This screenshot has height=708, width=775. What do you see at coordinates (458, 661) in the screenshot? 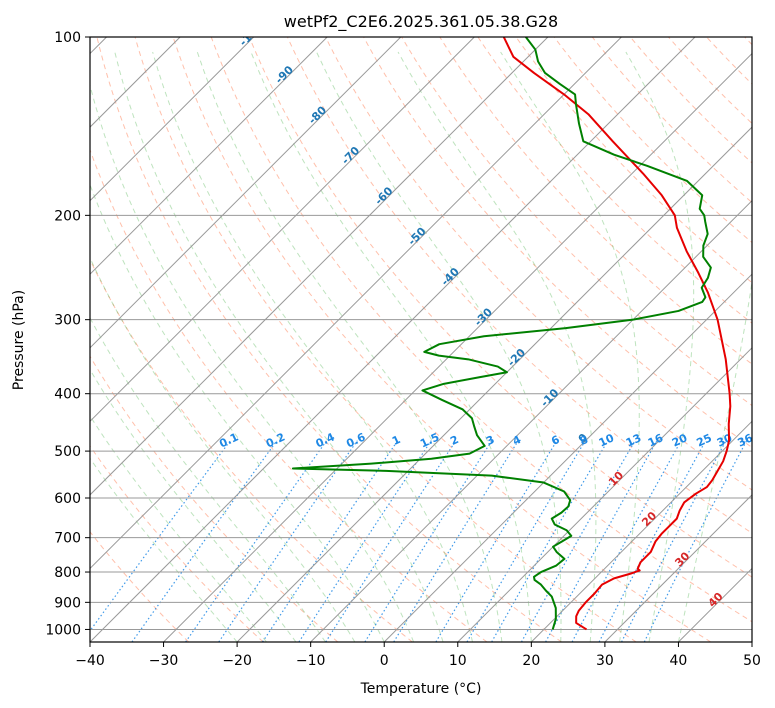
I see `x-tick-label: 10` at bounding box center [458, 661].